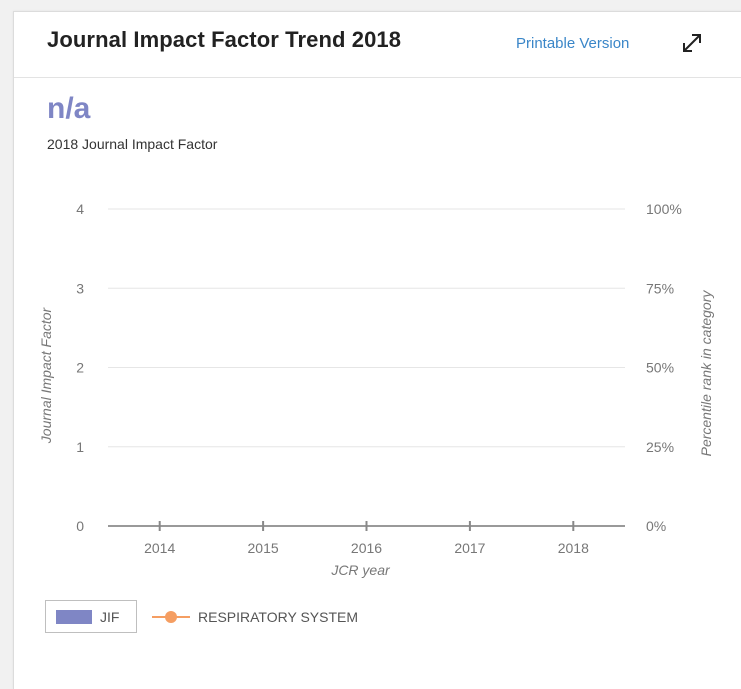 The width and height of the screenshot is (741, 689). Describe the element at coordinates (46, 375) in the screenshot. I see `y-axis-title: Journal Impact Factor` at that location.